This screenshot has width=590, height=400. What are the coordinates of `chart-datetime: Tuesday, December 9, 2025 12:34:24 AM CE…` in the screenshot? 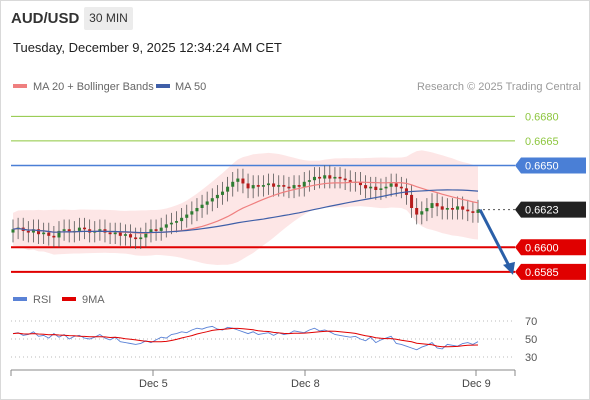 It's located at (147, 47).